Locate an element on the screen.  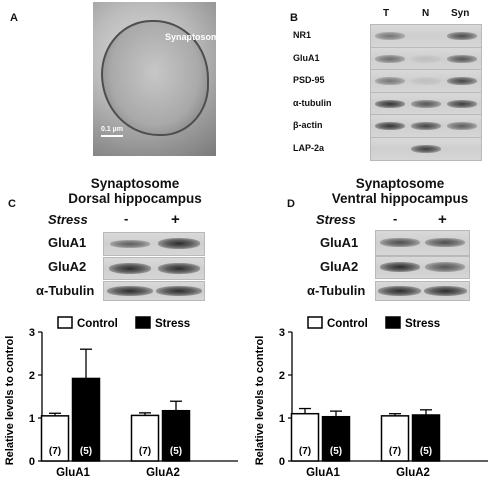
panel-d-blot-tubulin is located at coordinates (422, 291).